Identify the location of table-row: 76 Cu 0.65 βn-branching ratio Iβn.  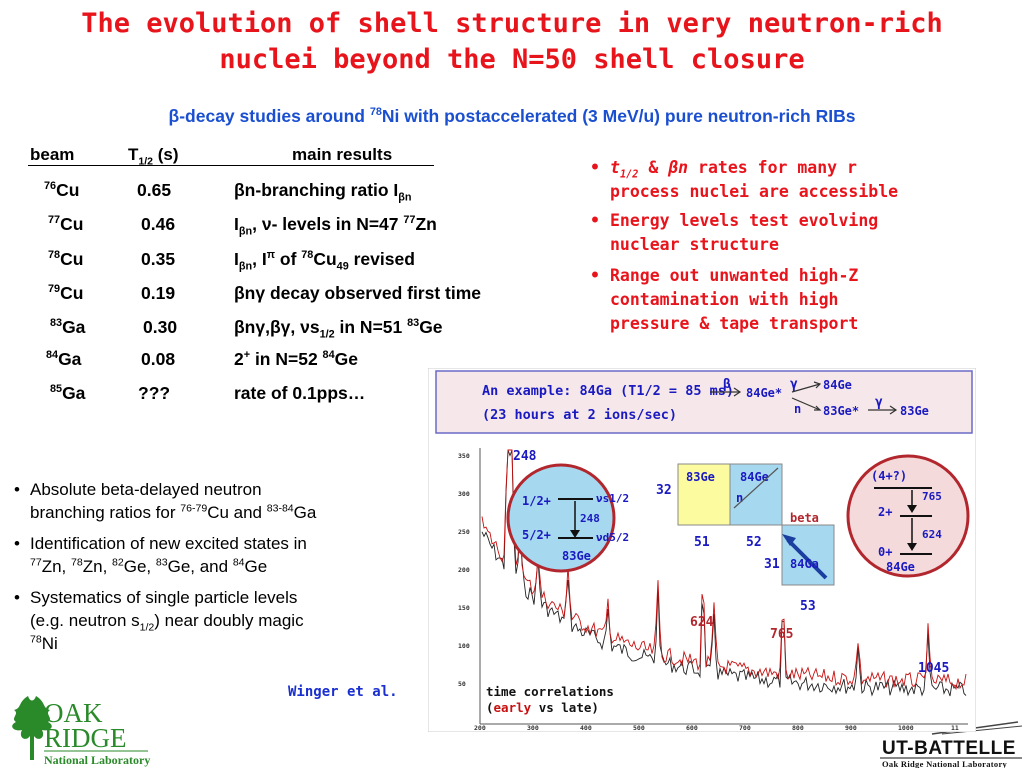
(280, 195).